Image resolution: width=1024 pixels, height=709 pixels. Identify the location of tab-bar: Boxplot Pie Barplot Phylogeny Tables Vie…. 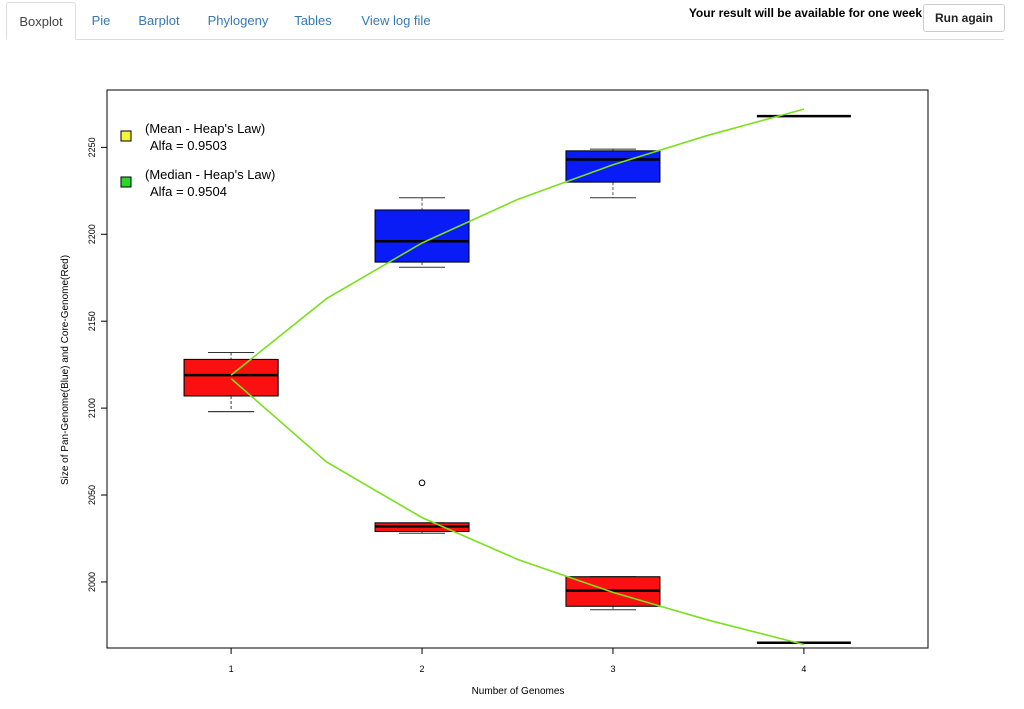
(505, 20).